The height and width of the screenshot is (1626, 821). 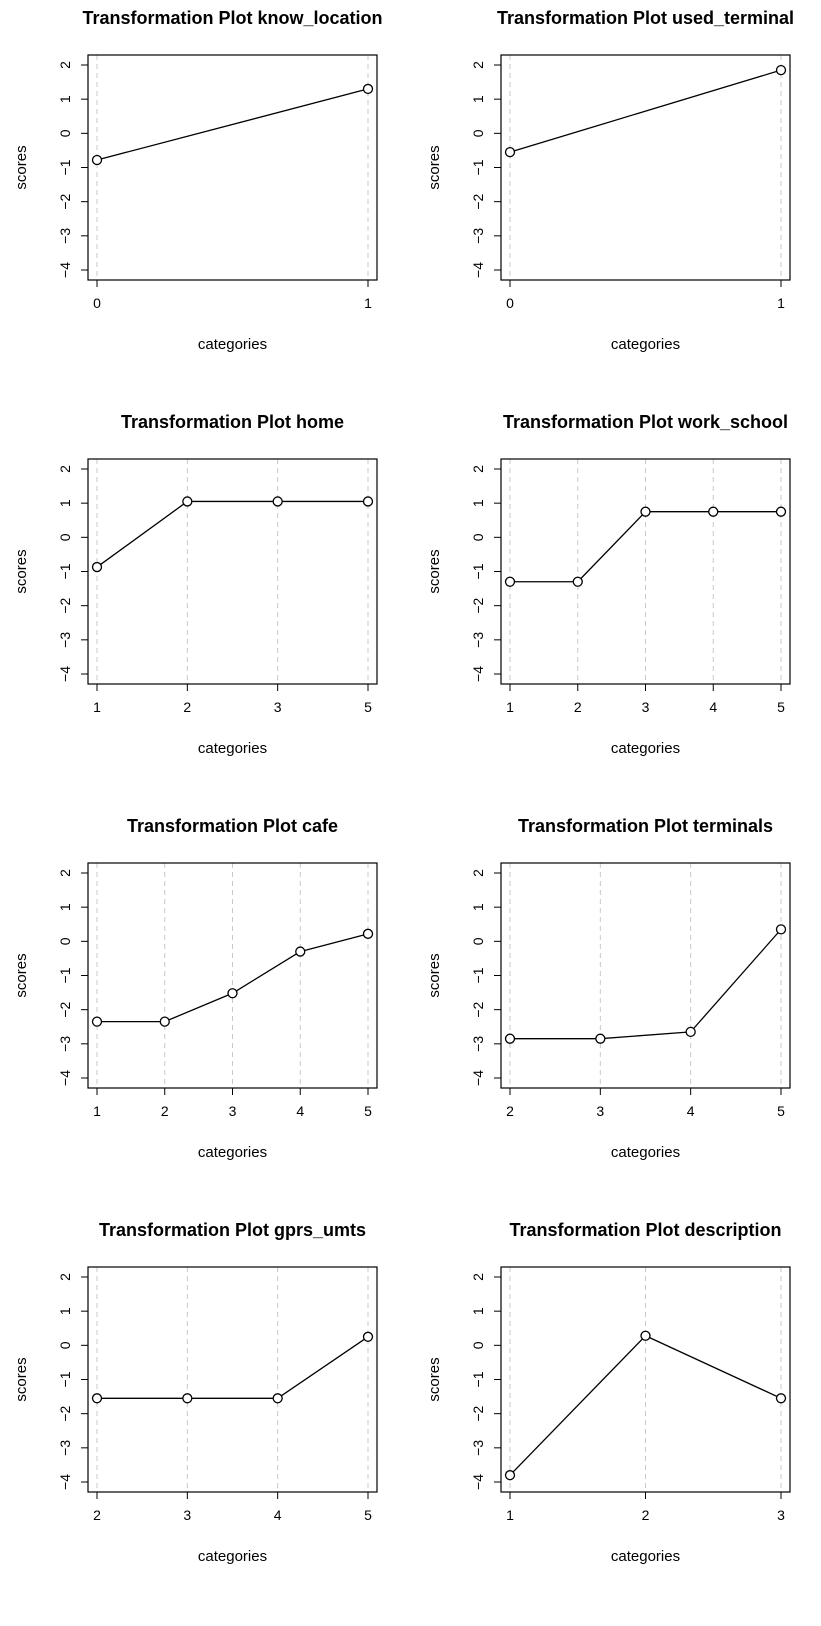 What do you see at coordinates (645, 422) in the screenshot?
I see `chart-title: Transformation Plot work_school` at bounding box center [645, 422].